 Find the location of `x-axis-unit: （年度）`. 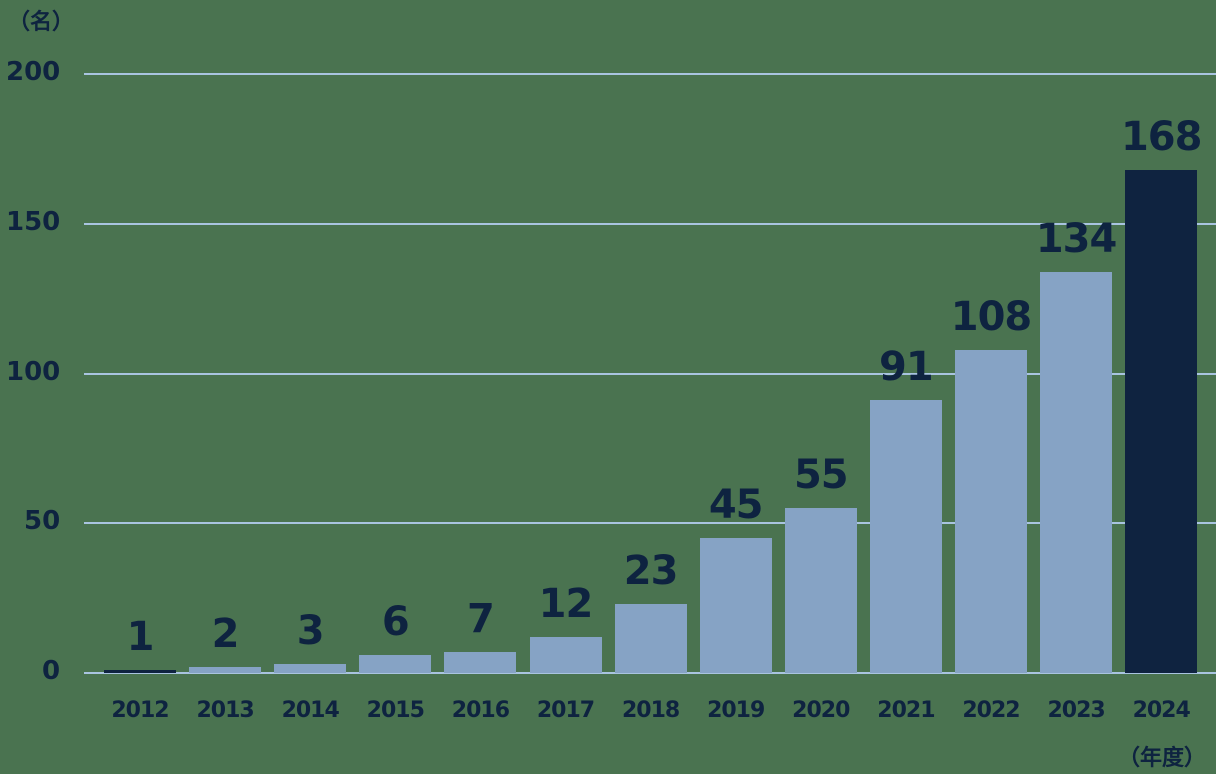

x-axis-unit: （年度） is located at coordinates (1162, 758).